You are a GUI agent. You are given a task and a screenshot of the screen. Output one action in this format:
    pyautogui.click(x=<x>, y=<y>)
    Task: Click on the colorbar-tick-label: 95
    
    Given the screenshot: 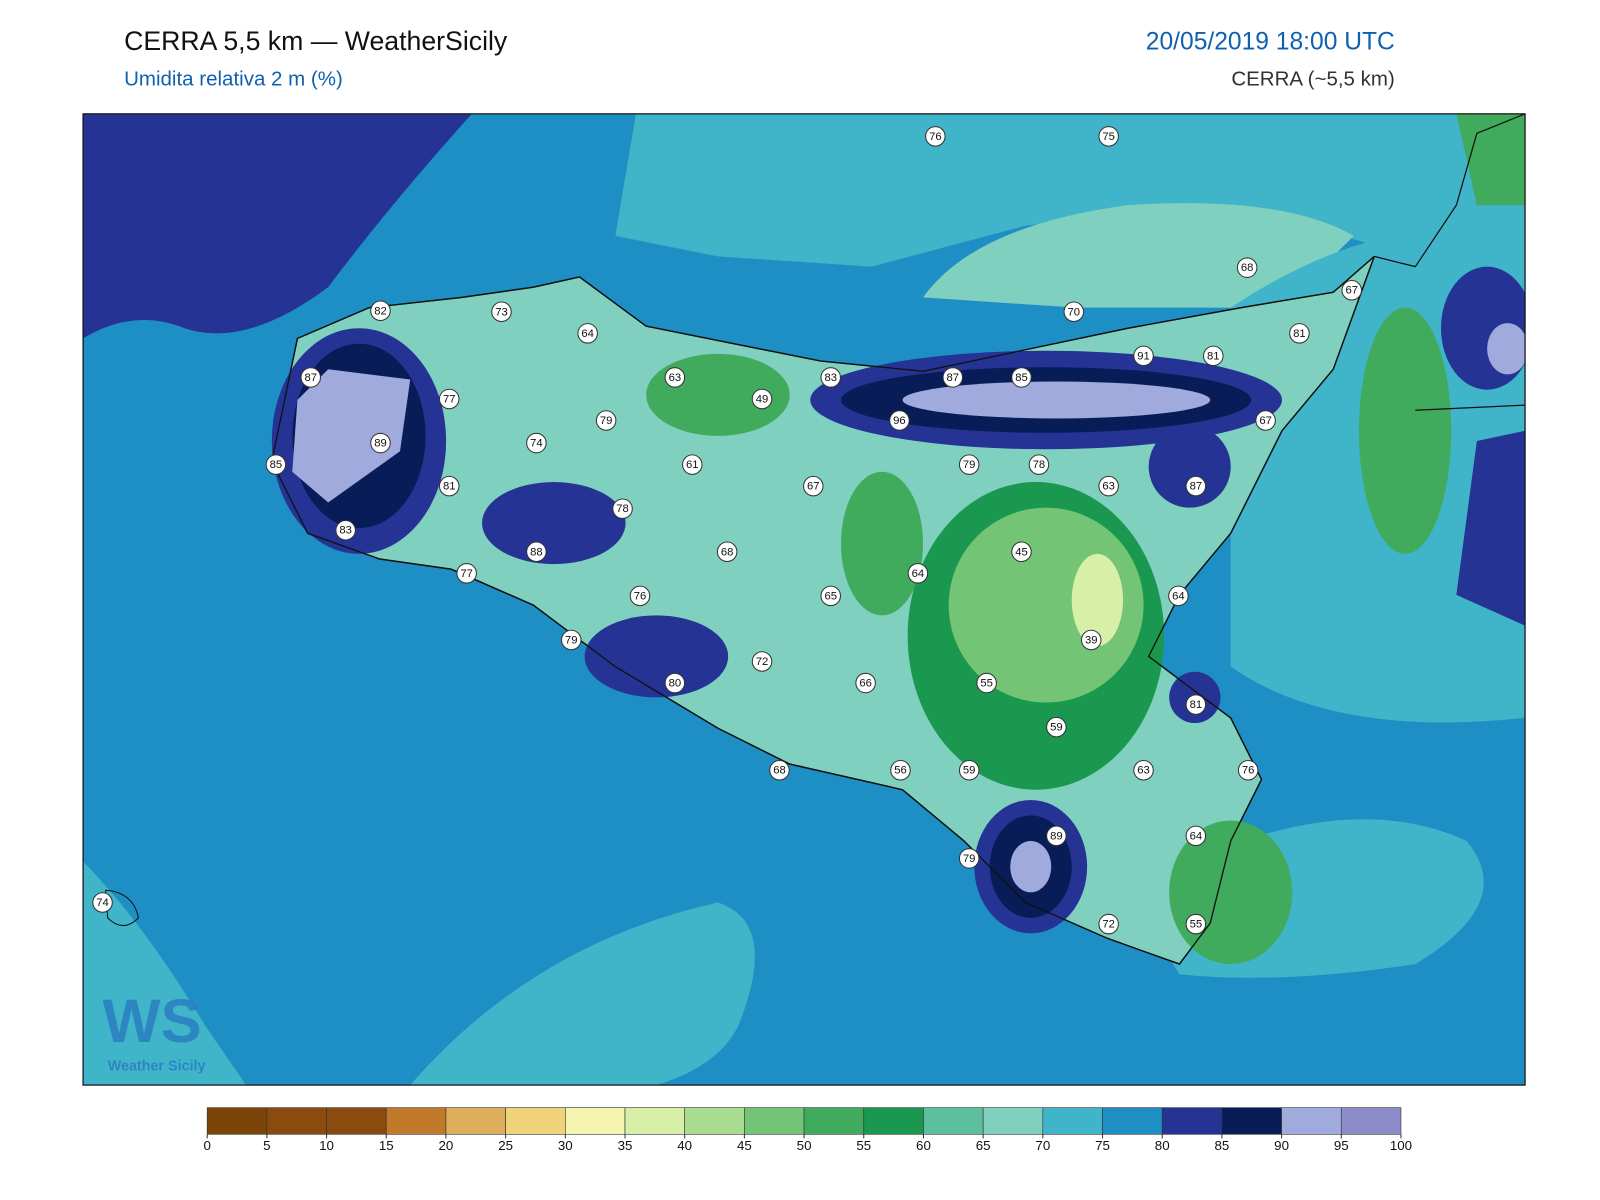 What is the action you would take?
    pyautogui.click(x=1341, y=1145)
    